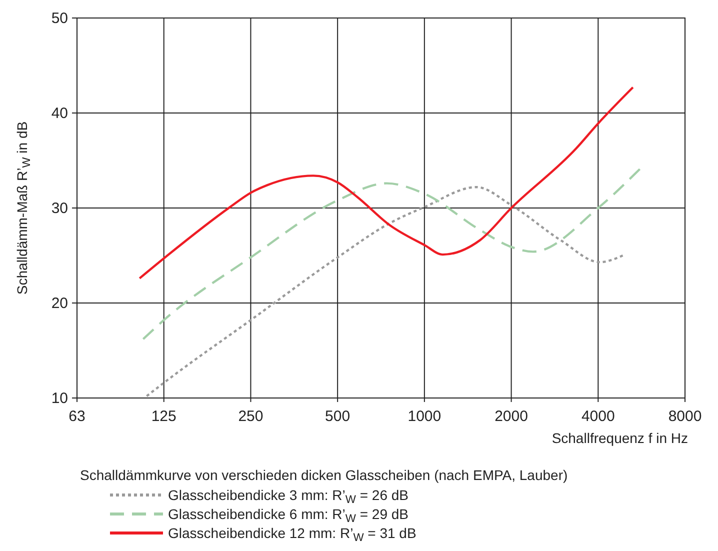 The width and height of the screenshot is (718, 551). I want to click on legend-label: Glasscheibendicke 6 mm: R’$_{W}$ = 29 dB, so click(288, 515).